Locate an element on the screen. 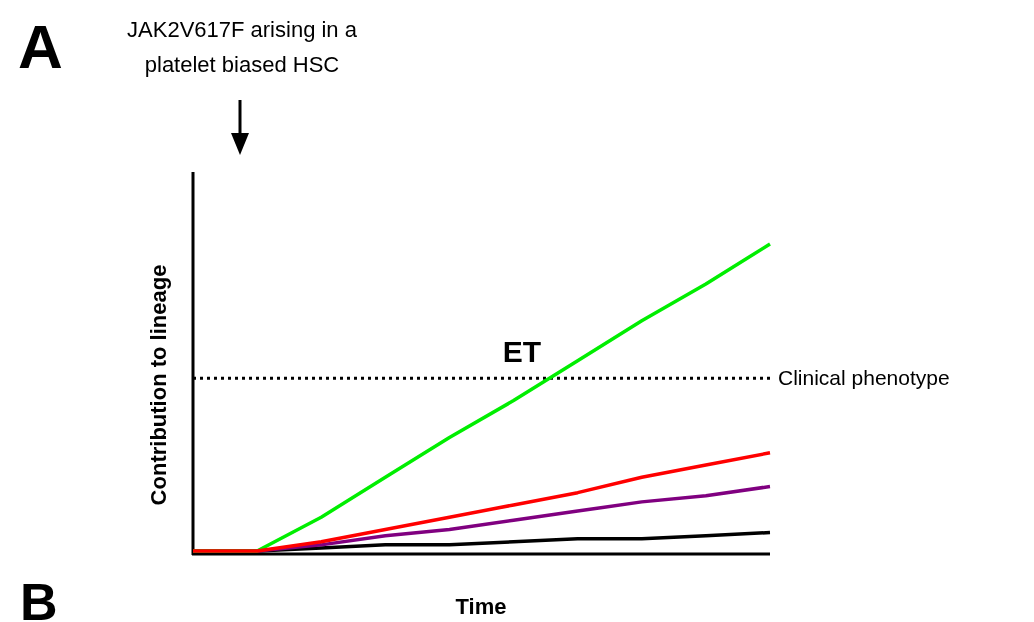 The height and width of the screenshot is (622, 1034). text: A is located at coordinates (40, 46).